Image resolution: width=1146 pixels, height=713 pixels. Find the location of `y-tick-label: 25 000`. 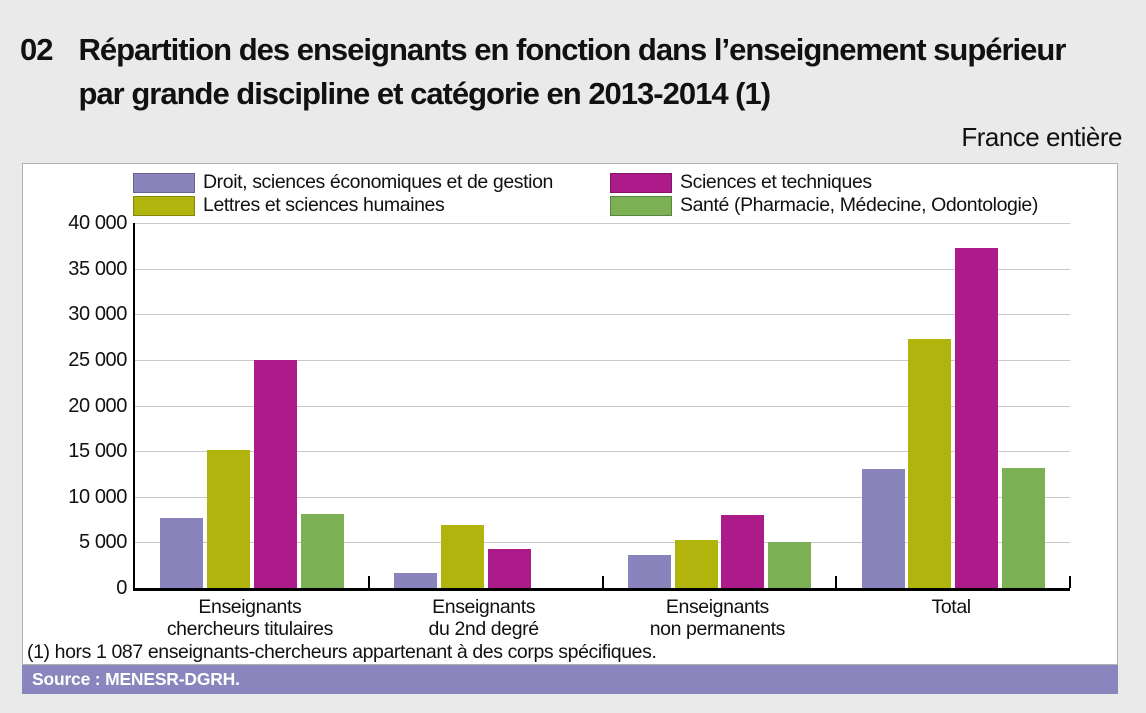

y-tick-label: 25 000 is located at coordinates (97, 359).